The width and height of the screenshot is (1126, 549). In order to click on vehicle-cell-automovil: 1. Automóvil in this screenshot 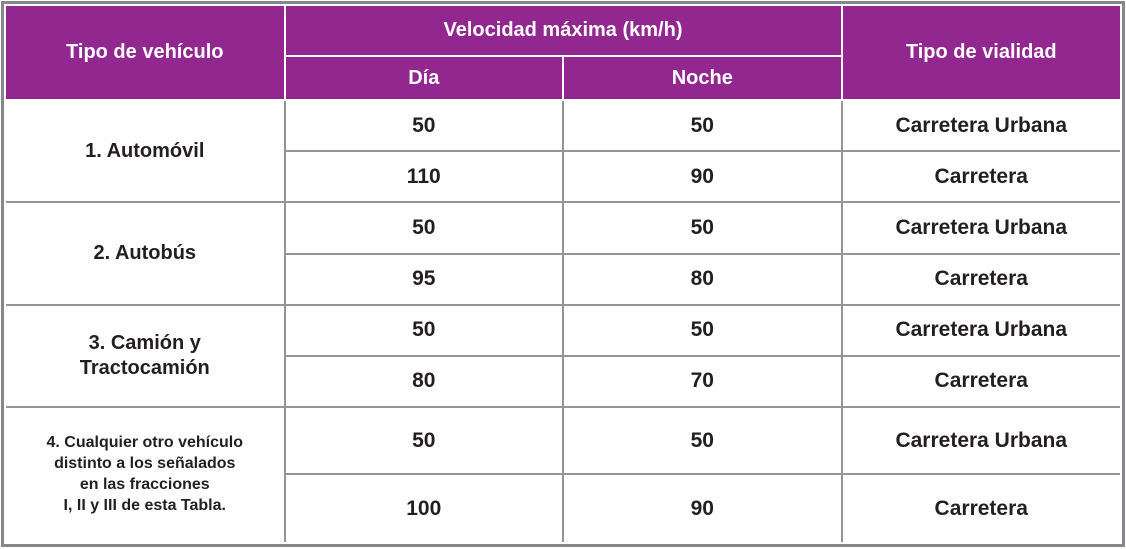, I will do `click(145, 151)`.